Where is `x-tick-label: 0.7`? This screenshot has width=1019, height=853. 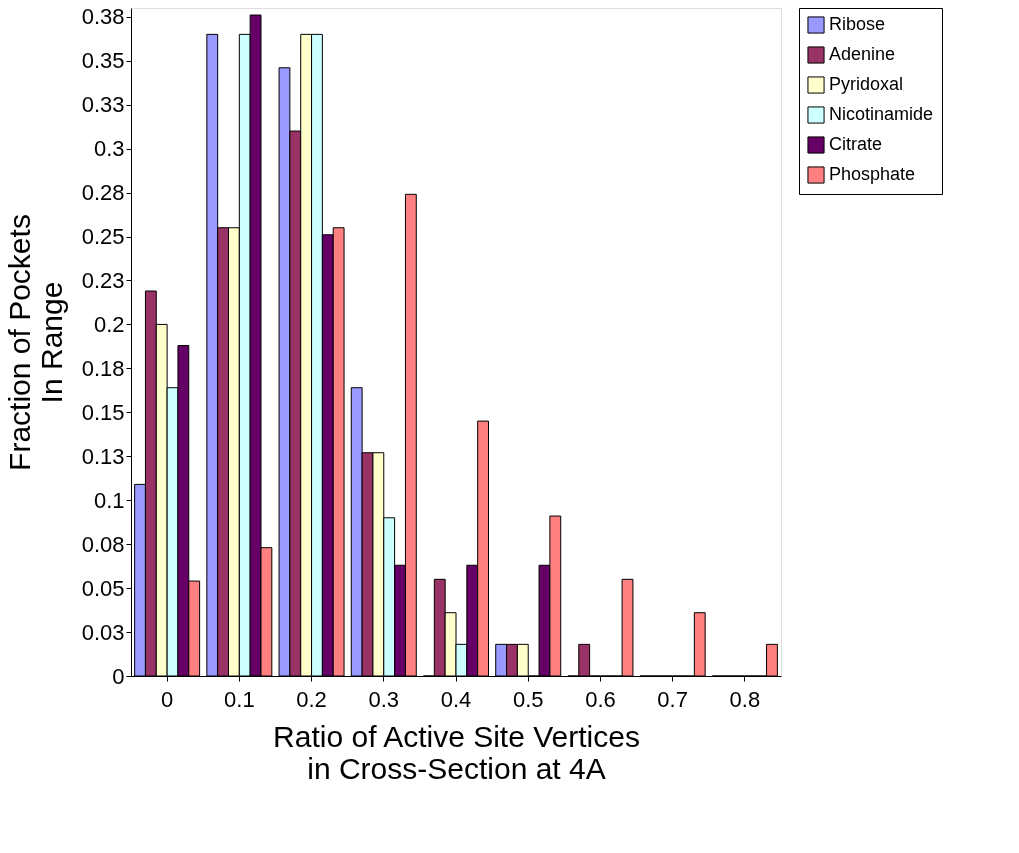 x-tick-label: 0.7 is located at coordinates (672, 699).